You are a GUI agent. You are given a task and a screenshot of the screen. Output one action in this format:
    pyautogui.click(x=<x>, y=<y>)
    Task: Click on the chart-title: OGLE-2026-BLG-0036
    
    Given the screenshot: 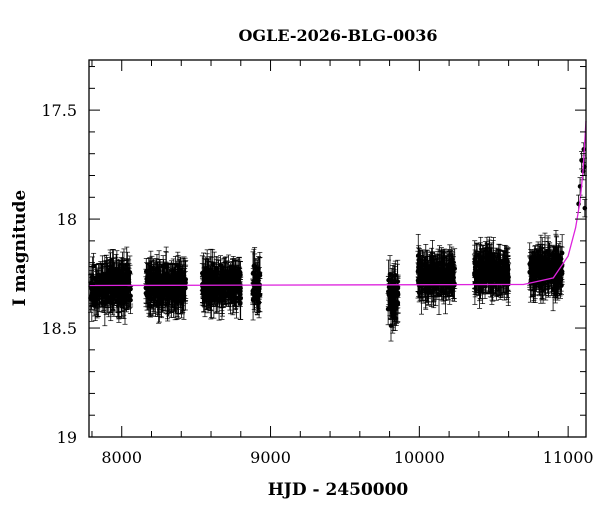 What is the action you would take?
    pyautogui.click(x=337, y=35)
    